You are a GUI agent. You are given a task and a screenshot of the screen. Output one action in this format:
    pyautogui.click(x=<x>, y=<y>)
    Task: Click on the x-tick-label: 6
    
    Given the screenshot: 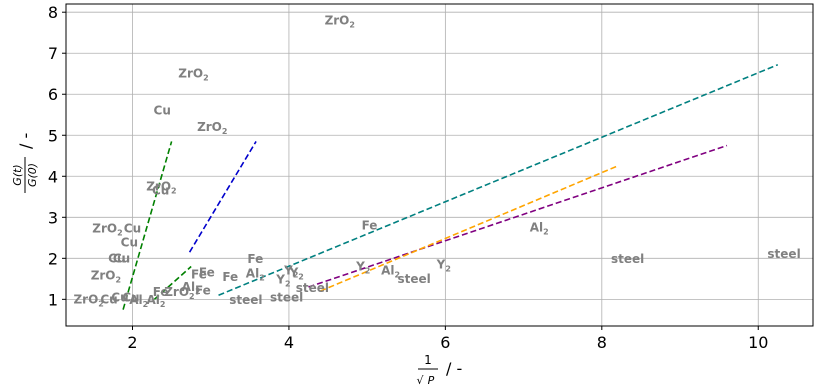 What is the action you would take?
    pyautogui.click(x=445, y=342)
    